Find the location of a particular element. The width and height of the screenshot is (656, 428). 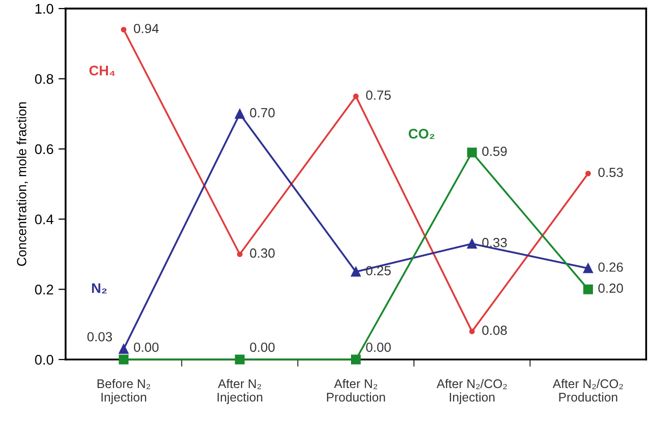

x-tick-label: After N₂/CO₂ Production is located at coordinates (587, 390).